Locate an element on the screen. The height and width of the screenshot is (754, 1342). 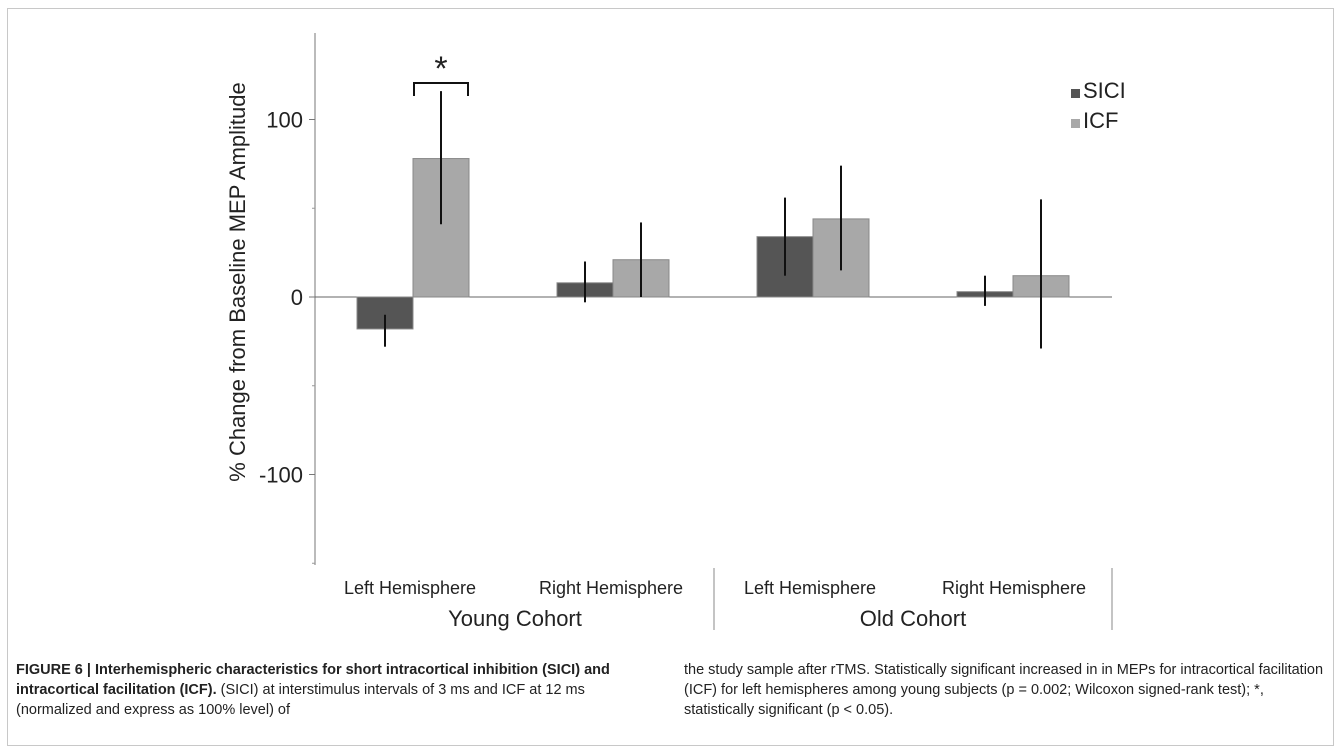
y-tick-label: 100 is located at coordinates (284, 120).